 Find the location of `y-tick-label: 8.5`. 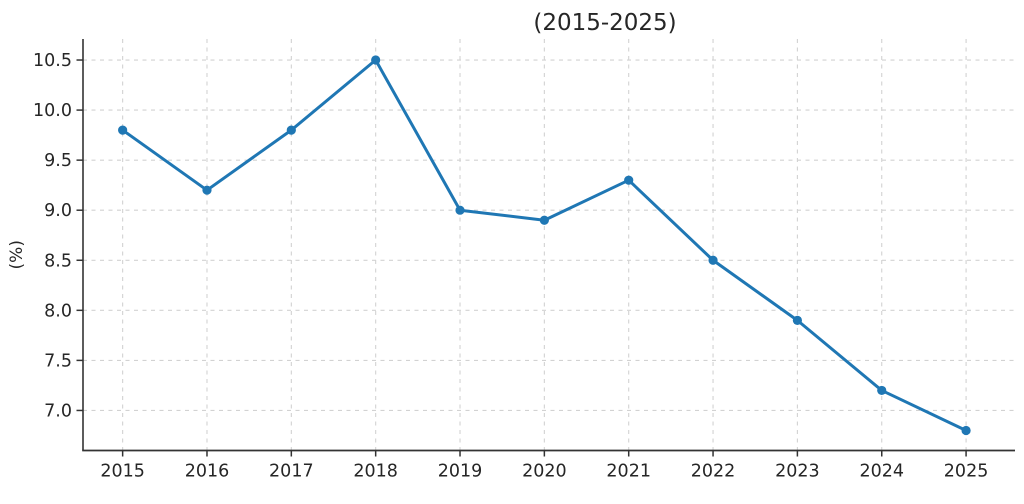

y-tick-label: 8.5 is located at coordinates (58, 261).